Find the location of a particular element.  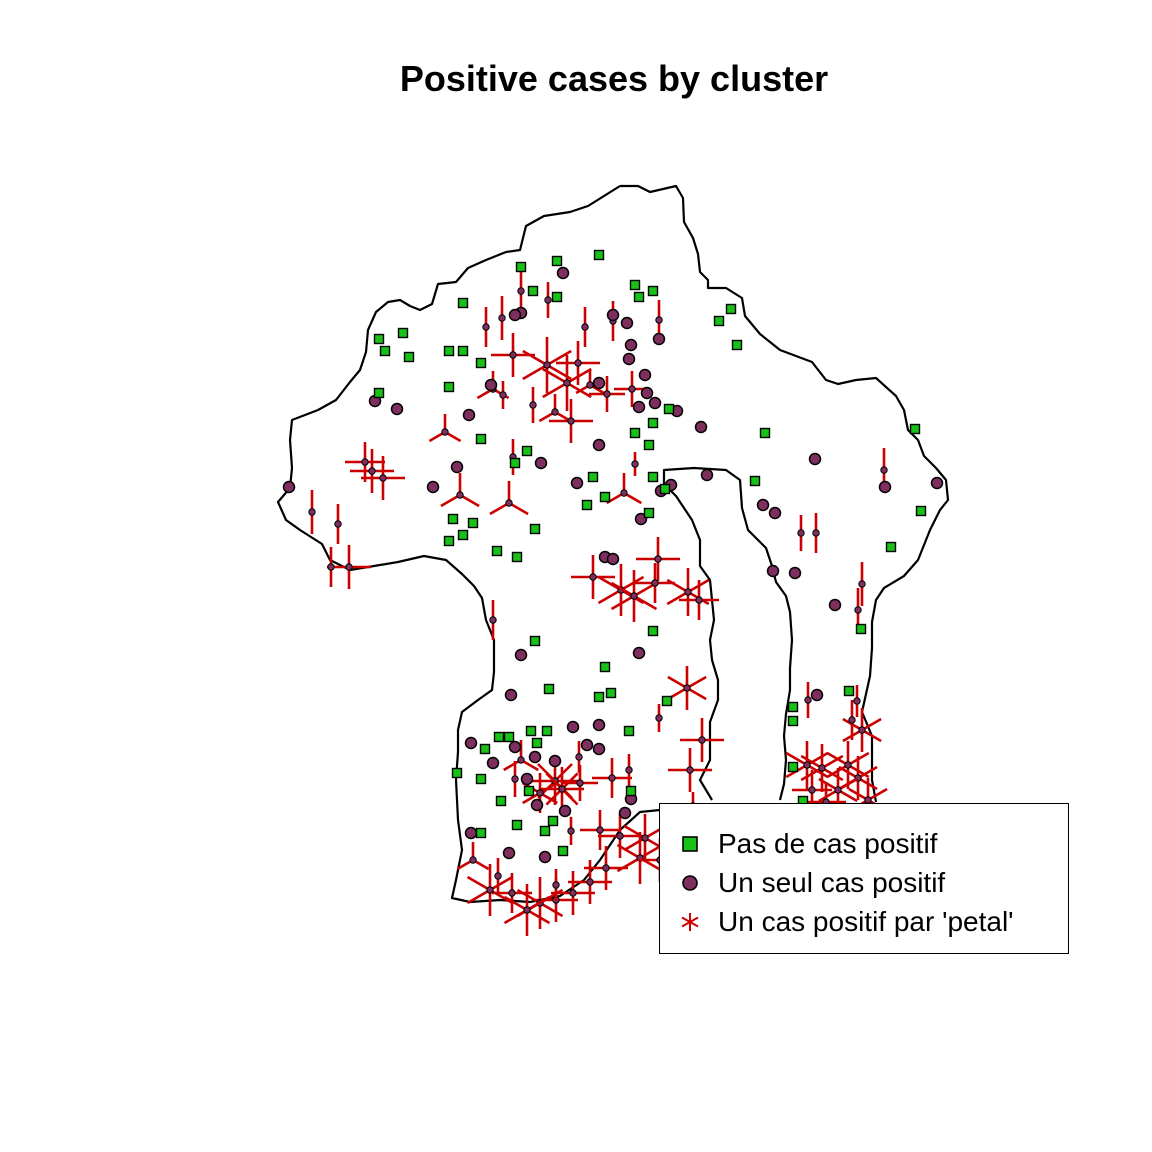

legend-label-none: Pas de cas positif is located at coordinates (828, 843).